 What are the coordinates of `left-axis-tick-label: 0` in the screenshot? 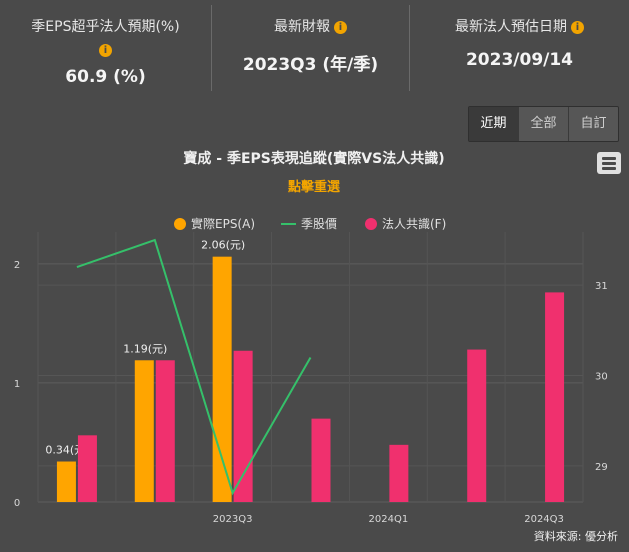 It's located at (17, 503).